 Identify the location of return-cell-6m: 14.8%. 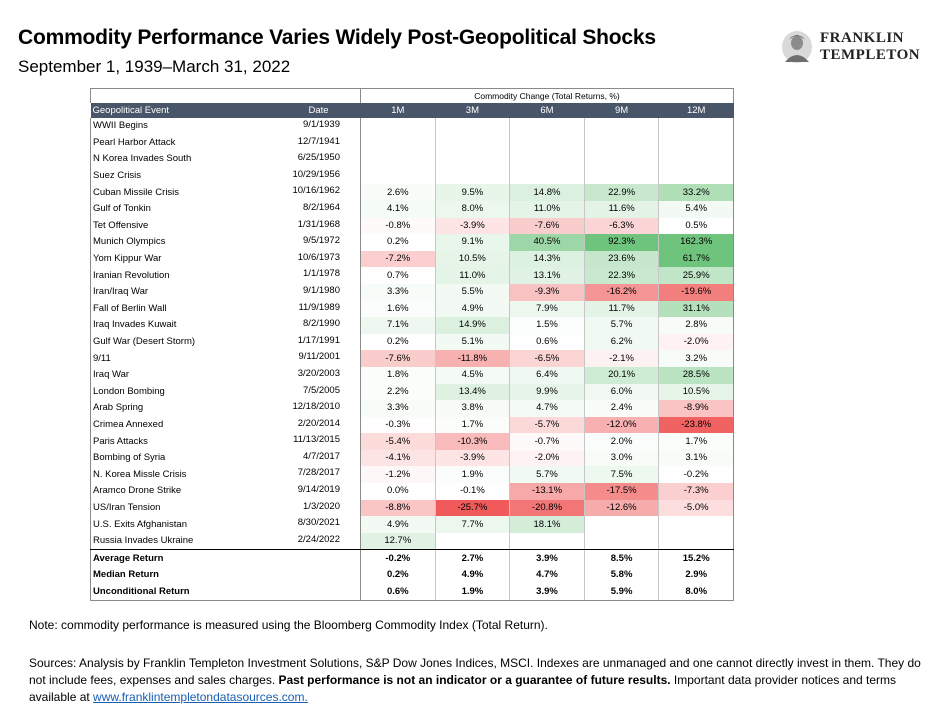
(547, 192).